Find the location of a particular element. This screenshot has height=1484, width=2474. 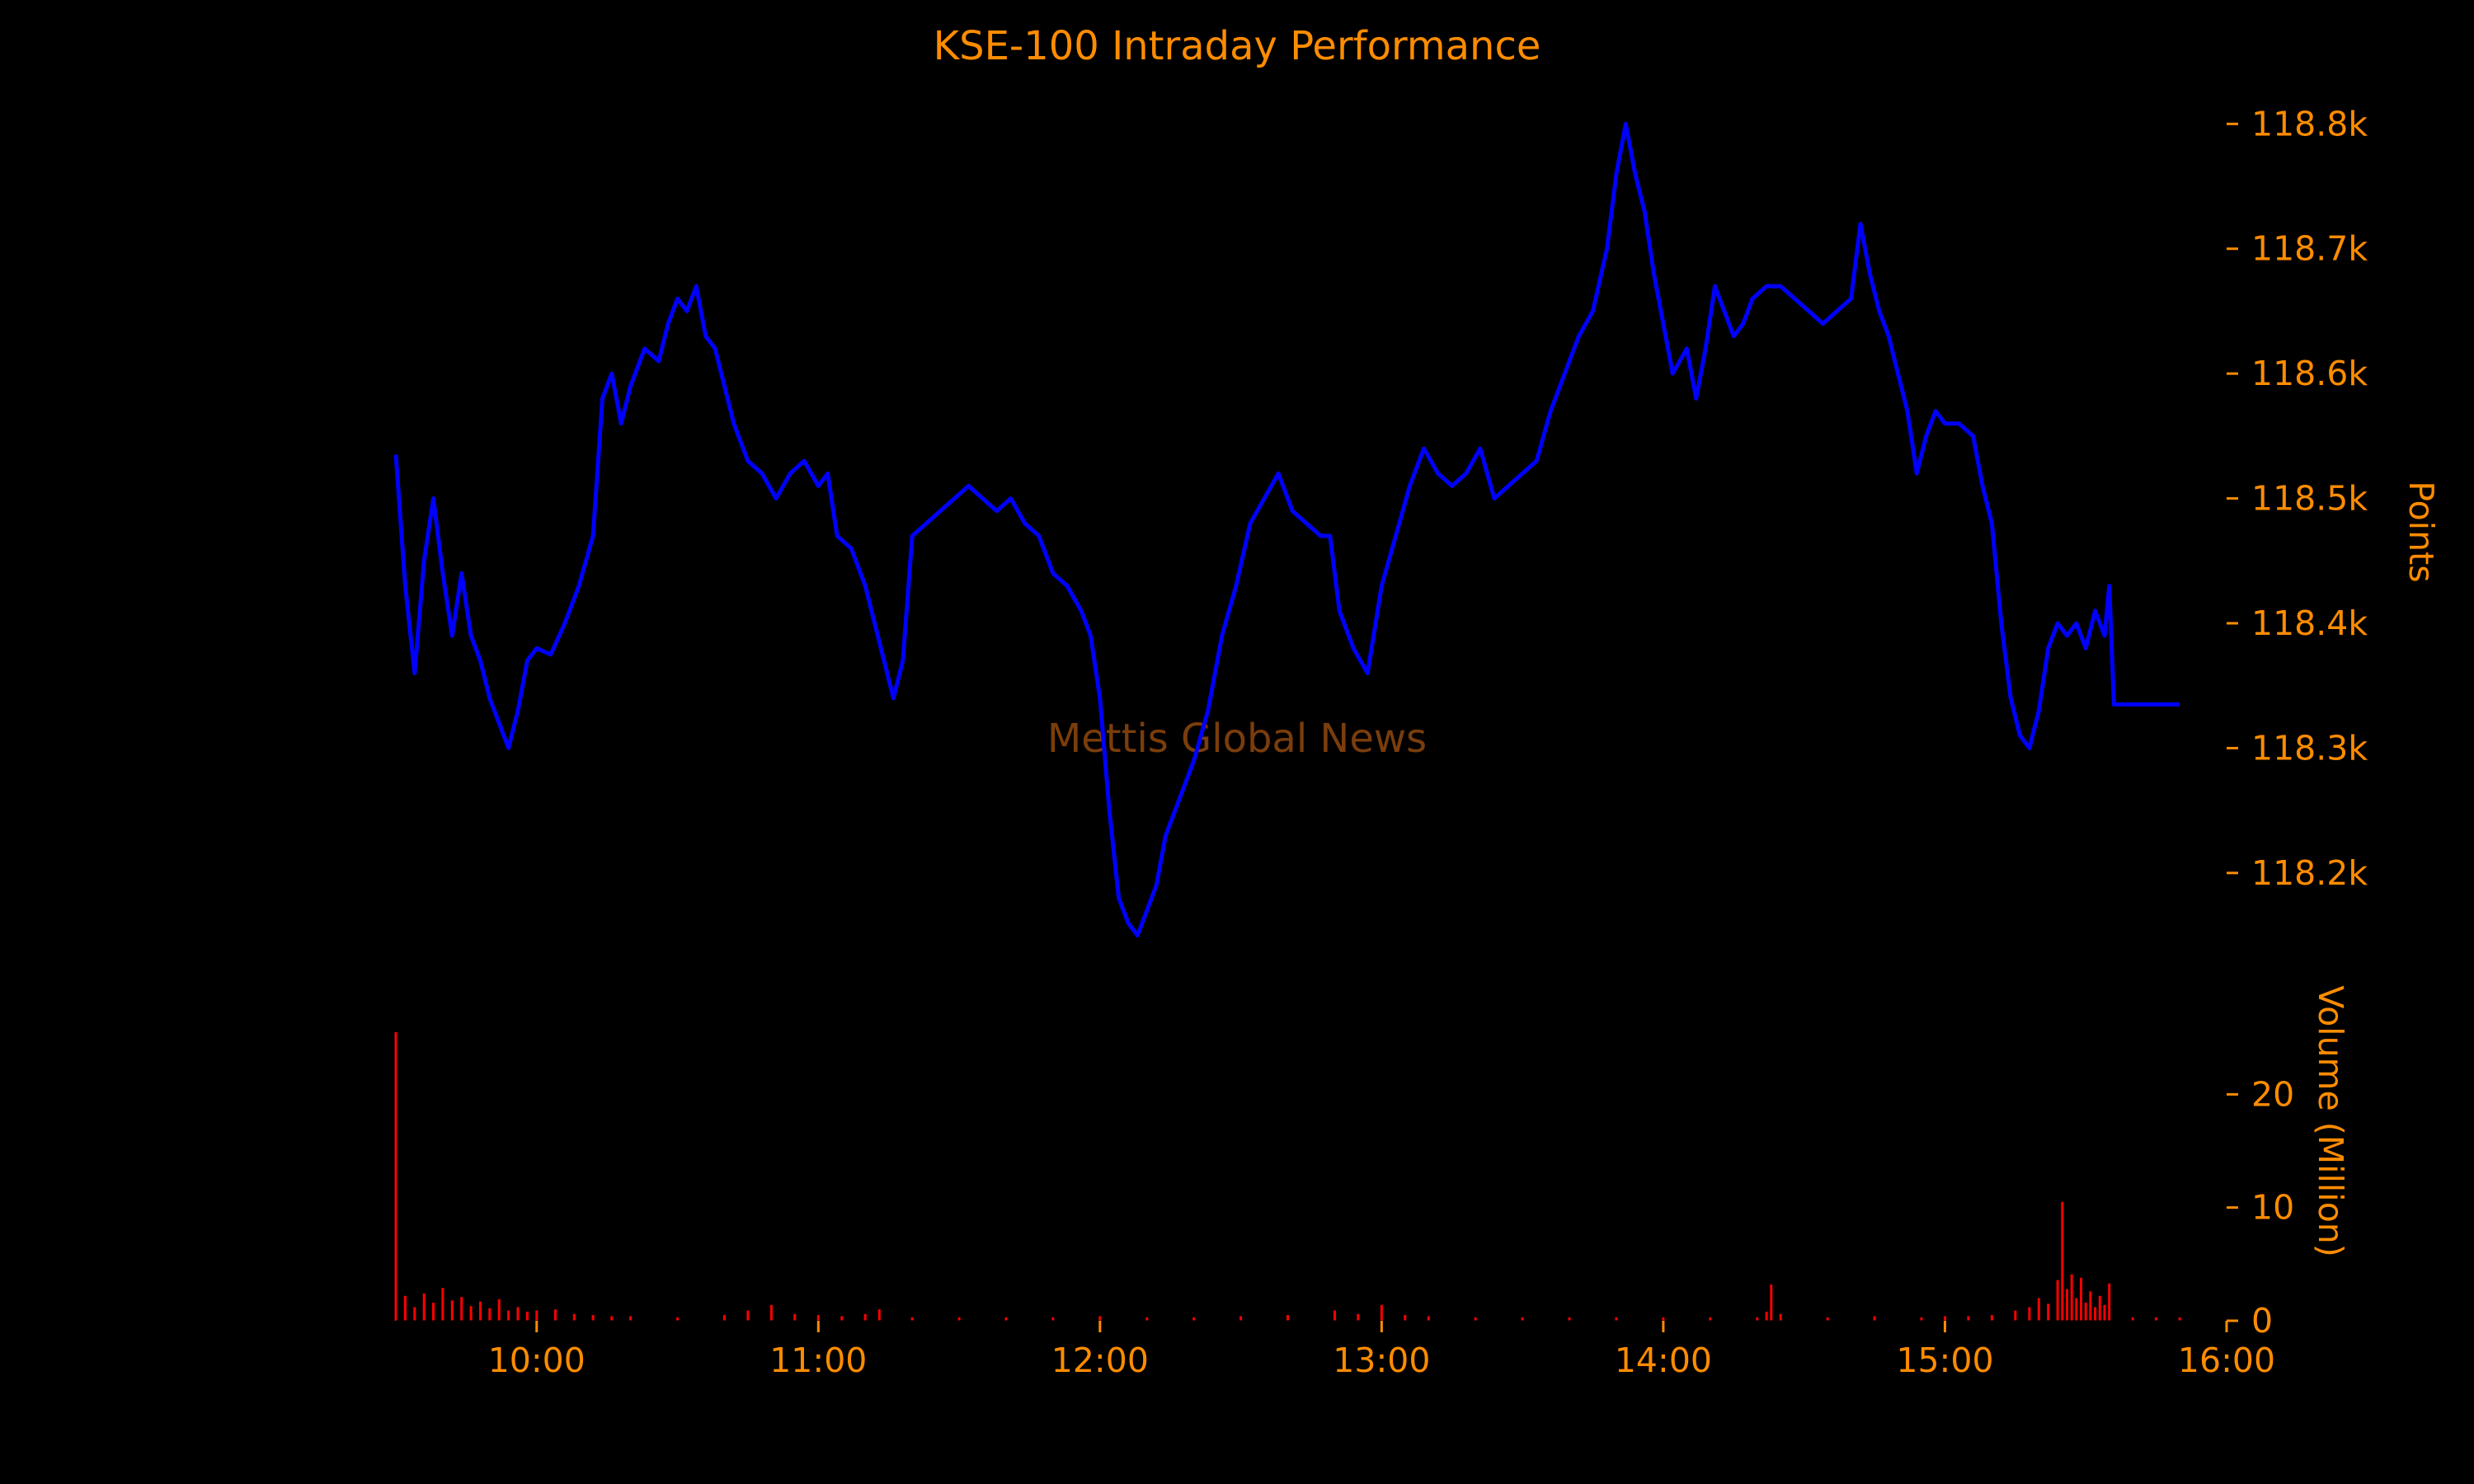

volume-ytick-label: 10 is located at coordinates (2272, 1208).